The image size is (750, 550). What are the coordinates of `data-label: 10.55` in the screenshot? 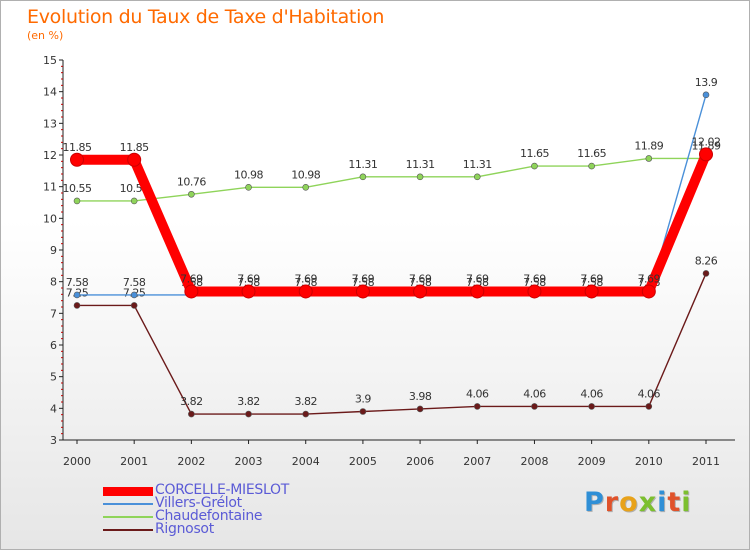 It's located at (77, 188).